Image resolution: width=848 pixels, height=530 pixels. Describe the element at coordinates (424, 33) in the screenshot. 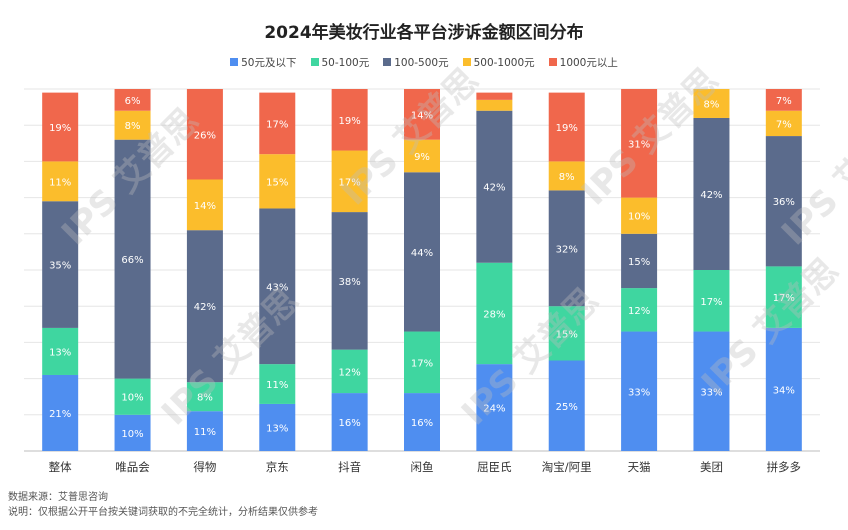

I see `chart-title: 2024年美妆行业各平台涉诉金额区间分布` at that location.